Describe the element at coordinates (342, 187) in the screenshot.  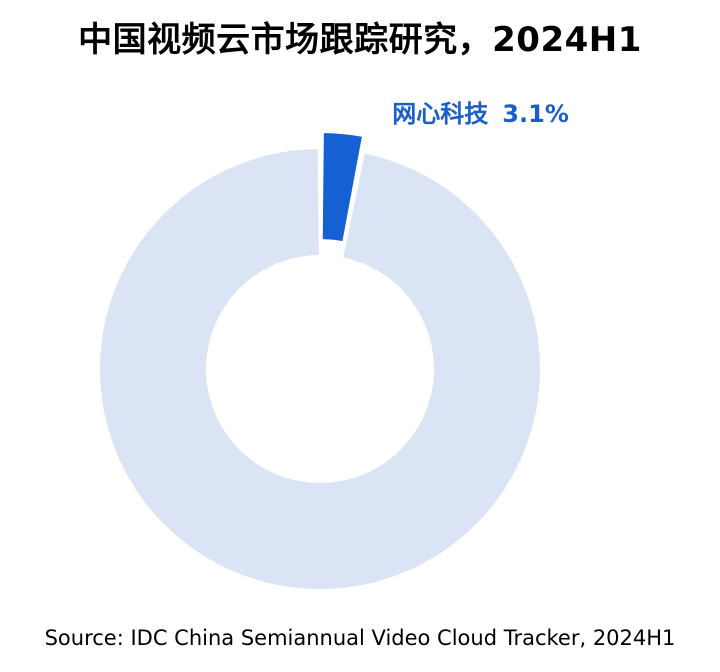
I see `donut-slice-highlight` at that location.